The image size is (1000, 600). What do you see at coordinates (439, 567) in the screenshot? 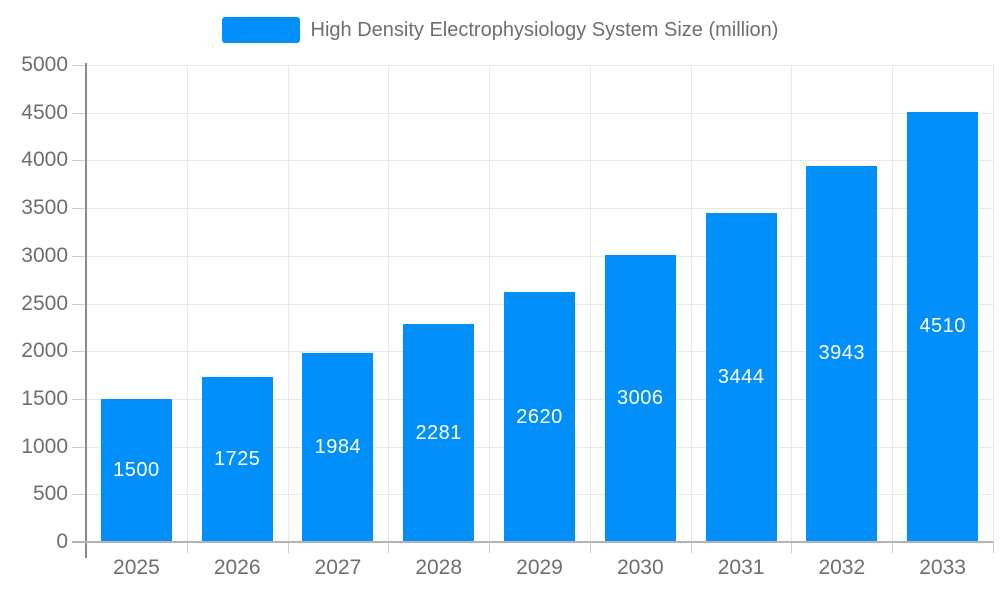
I see `x-axis-label: 2028` at bounding box center [439, 567].